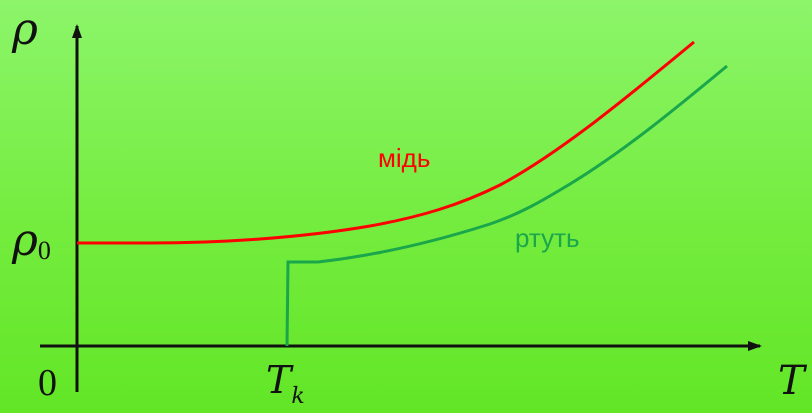  What do you see at coordinates (31, 240) in the screenshot?
I see `rho-zero-label: ρ0` at bounding box center [31, 240].